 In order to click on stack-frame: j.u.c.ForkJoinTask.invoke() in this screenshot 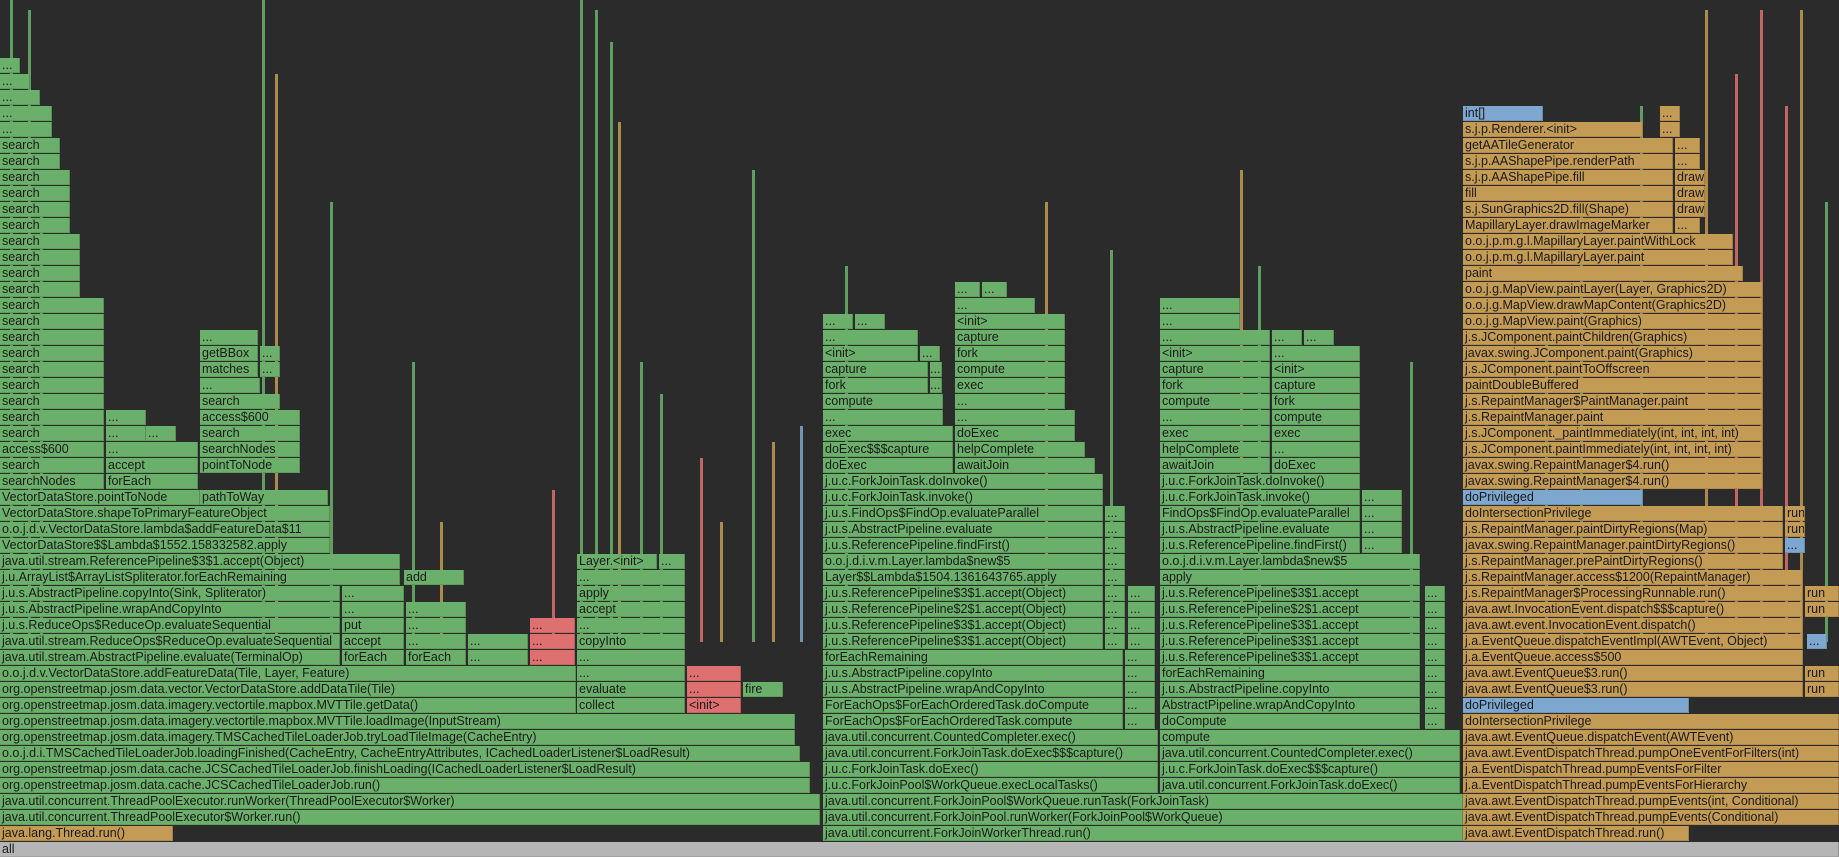, I will do `click(1260, 497)`.